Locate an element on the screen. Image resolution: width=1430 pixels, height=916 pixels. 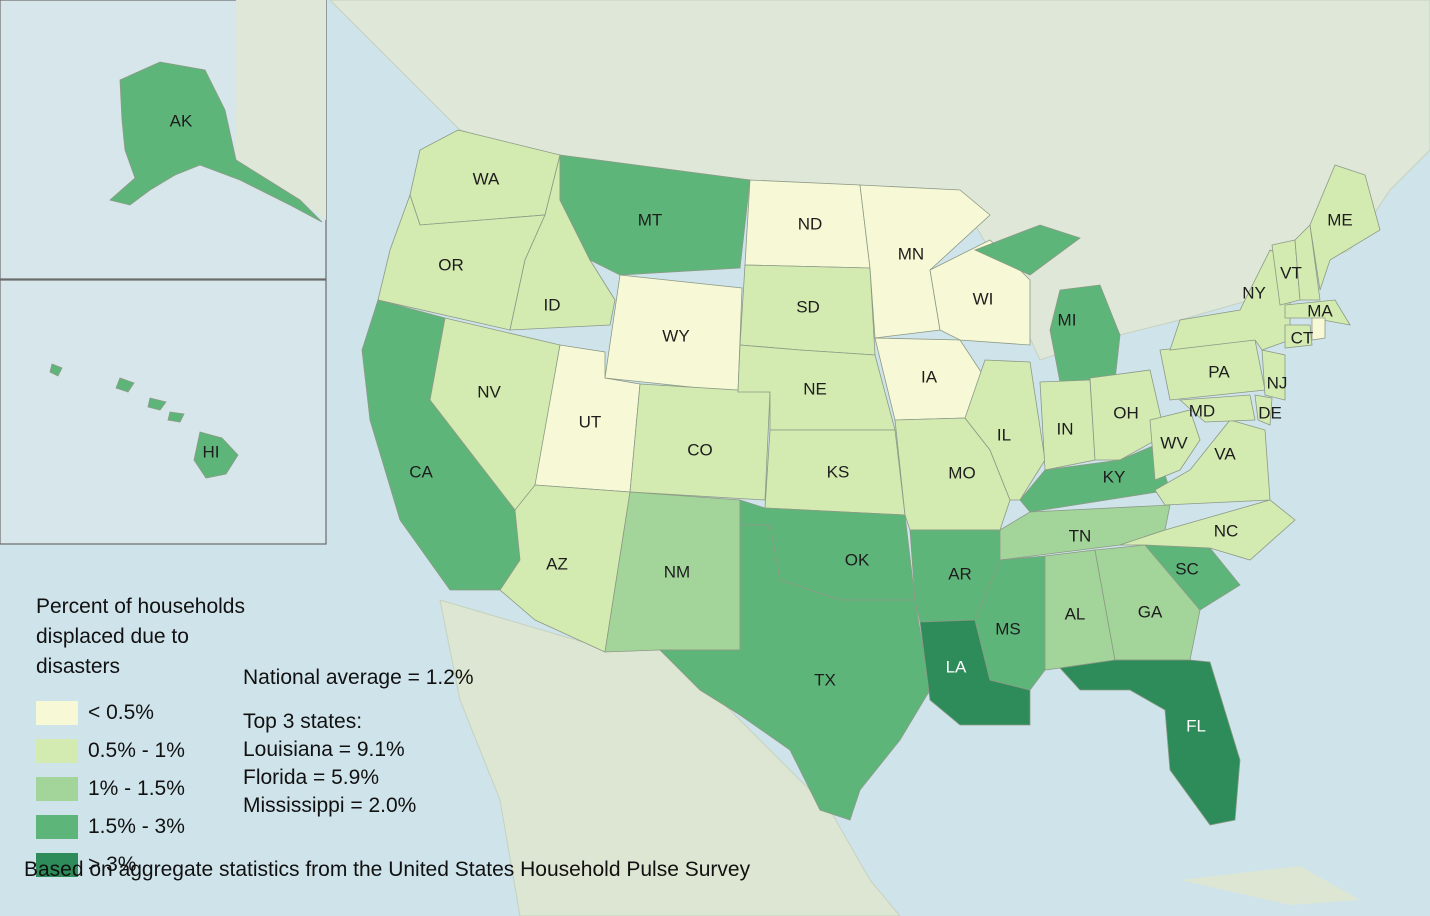
state-wv is located at coordinates (1175, 445).